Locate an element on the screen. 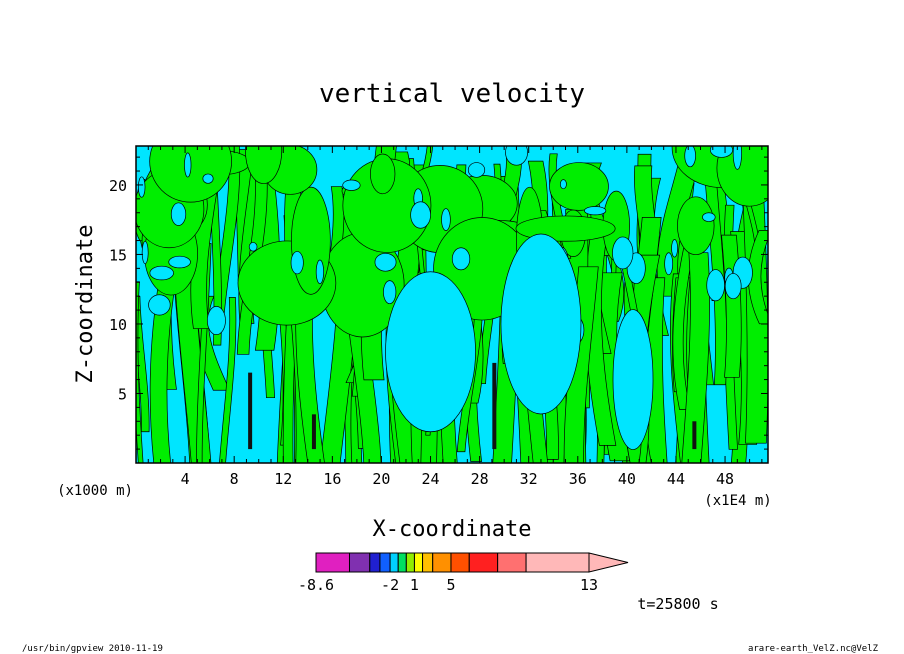 The image size is (904, 654). colorbar-extension is located at coordinates (608, 562).